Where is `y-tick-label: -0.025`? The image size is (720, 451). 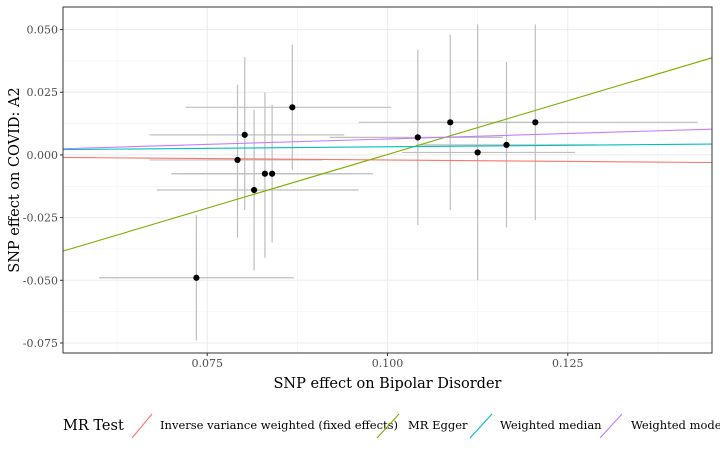
y-tick-label: -0.025 is located at coordinates (40, 218).